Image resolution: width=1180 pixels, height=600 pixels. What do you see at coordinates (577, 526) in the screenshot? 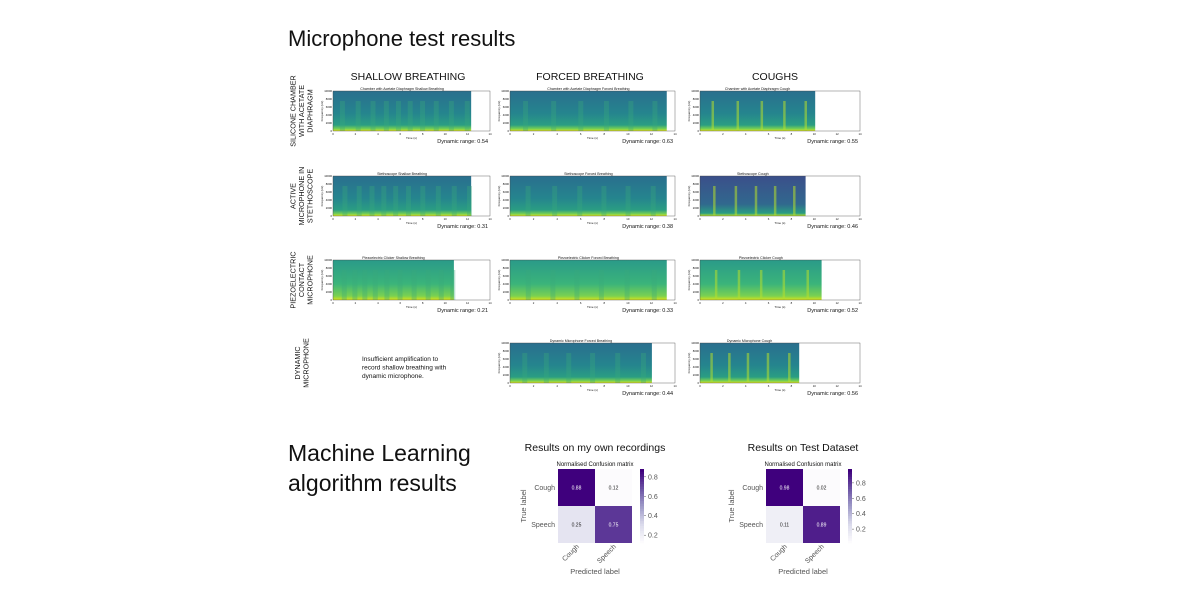
I see `cell-label: 0.25` at bounding box center [577, 526].